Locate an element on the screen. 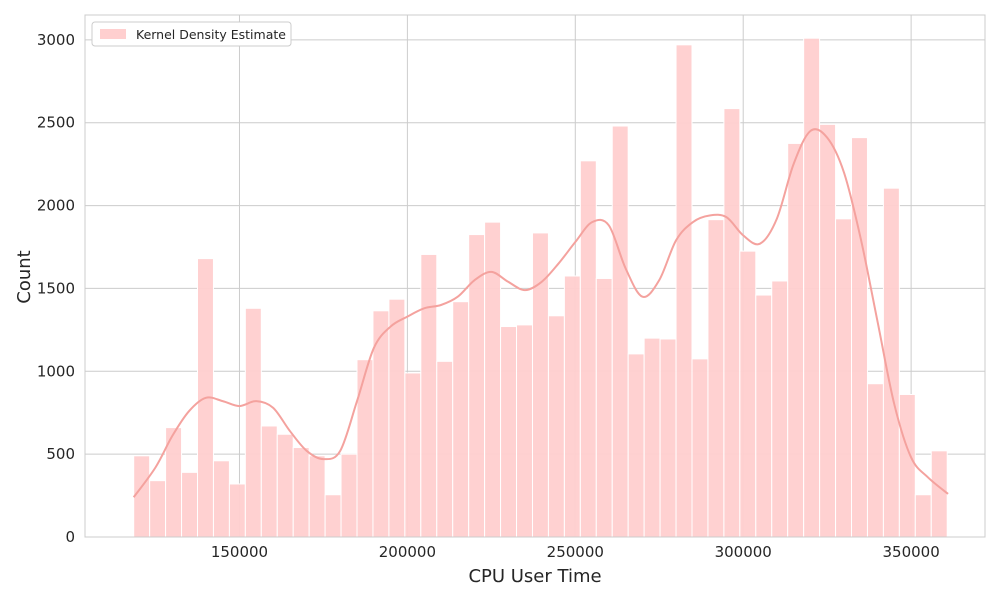  legend: Kernel Density Estimate is located at coordinates (191, 34).